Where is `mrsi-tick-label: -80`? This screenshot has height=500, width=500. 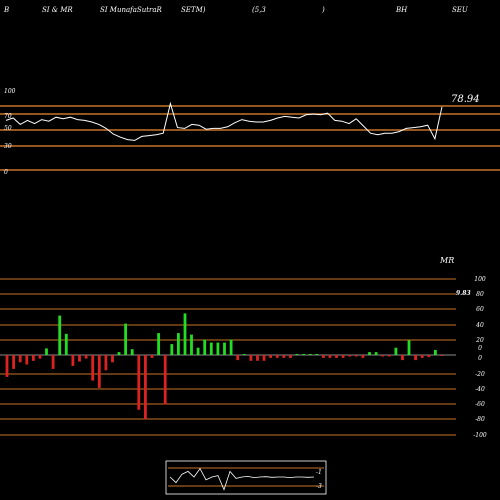
mrsi-tick-label: -80 is located at coordinates (480, 419).